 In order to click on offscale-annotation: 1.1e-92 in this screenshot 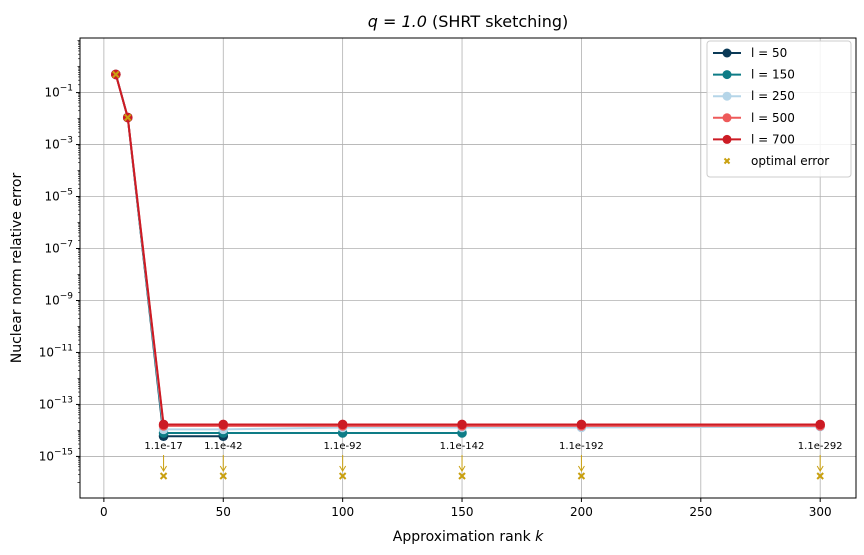, I will do `click(342, 460)`.